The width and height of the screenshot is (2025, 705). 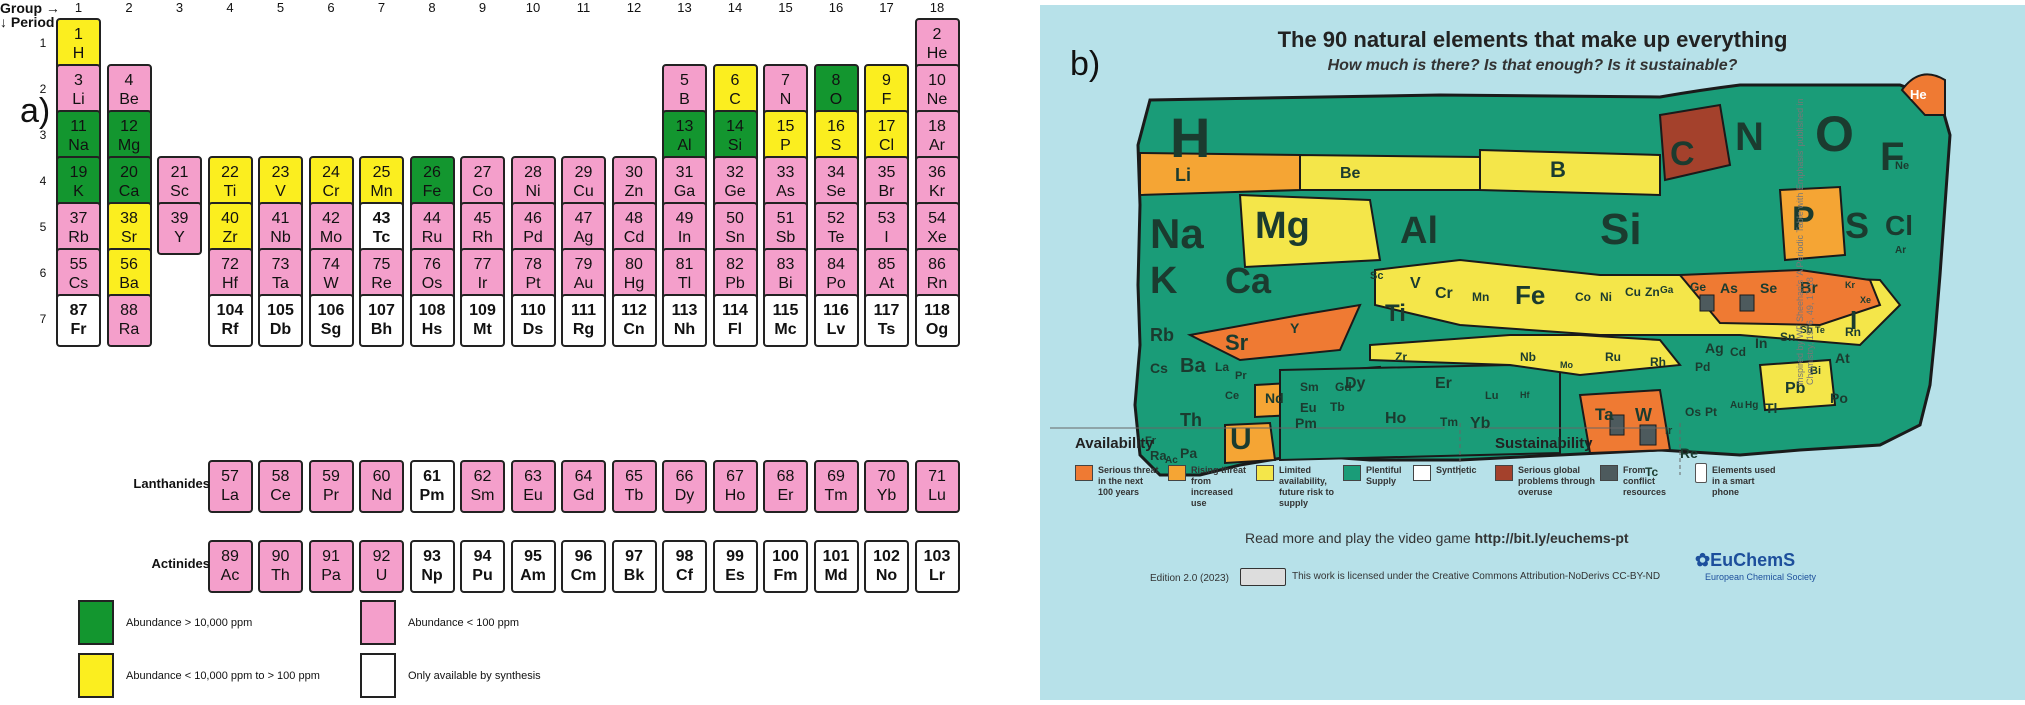 I want to click on element-cell-se: 34 Se, so click(x=836, y=182).